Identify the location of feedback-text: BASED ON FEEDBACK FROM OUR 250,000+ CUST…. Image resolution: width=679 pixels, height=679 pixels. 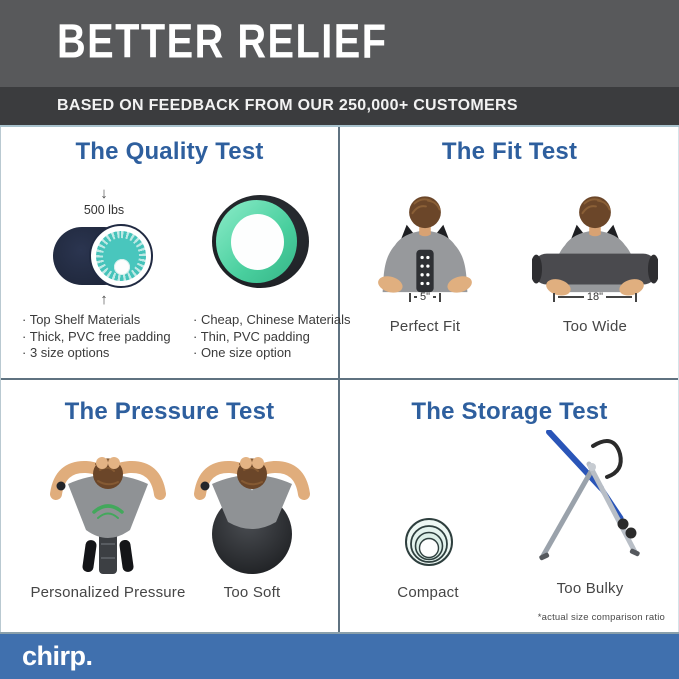
(287, 105).